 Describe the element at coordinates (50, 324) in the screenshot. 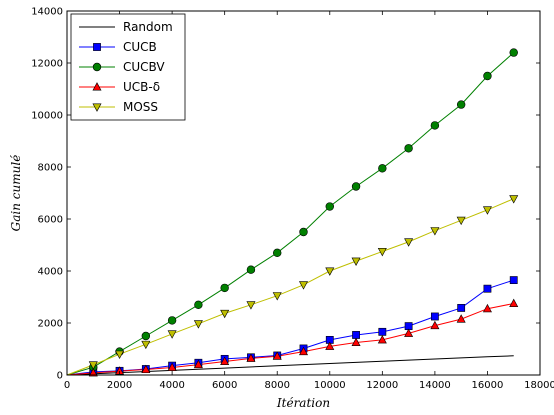

I see `y-tick-label: 2000` at that location.